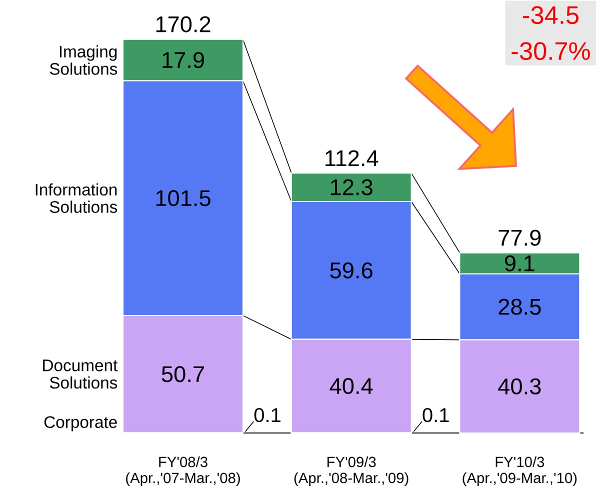  Describe the element at coordinates (77, 198) in the screenshot. I see `series-label: Information Solutions` at that location.